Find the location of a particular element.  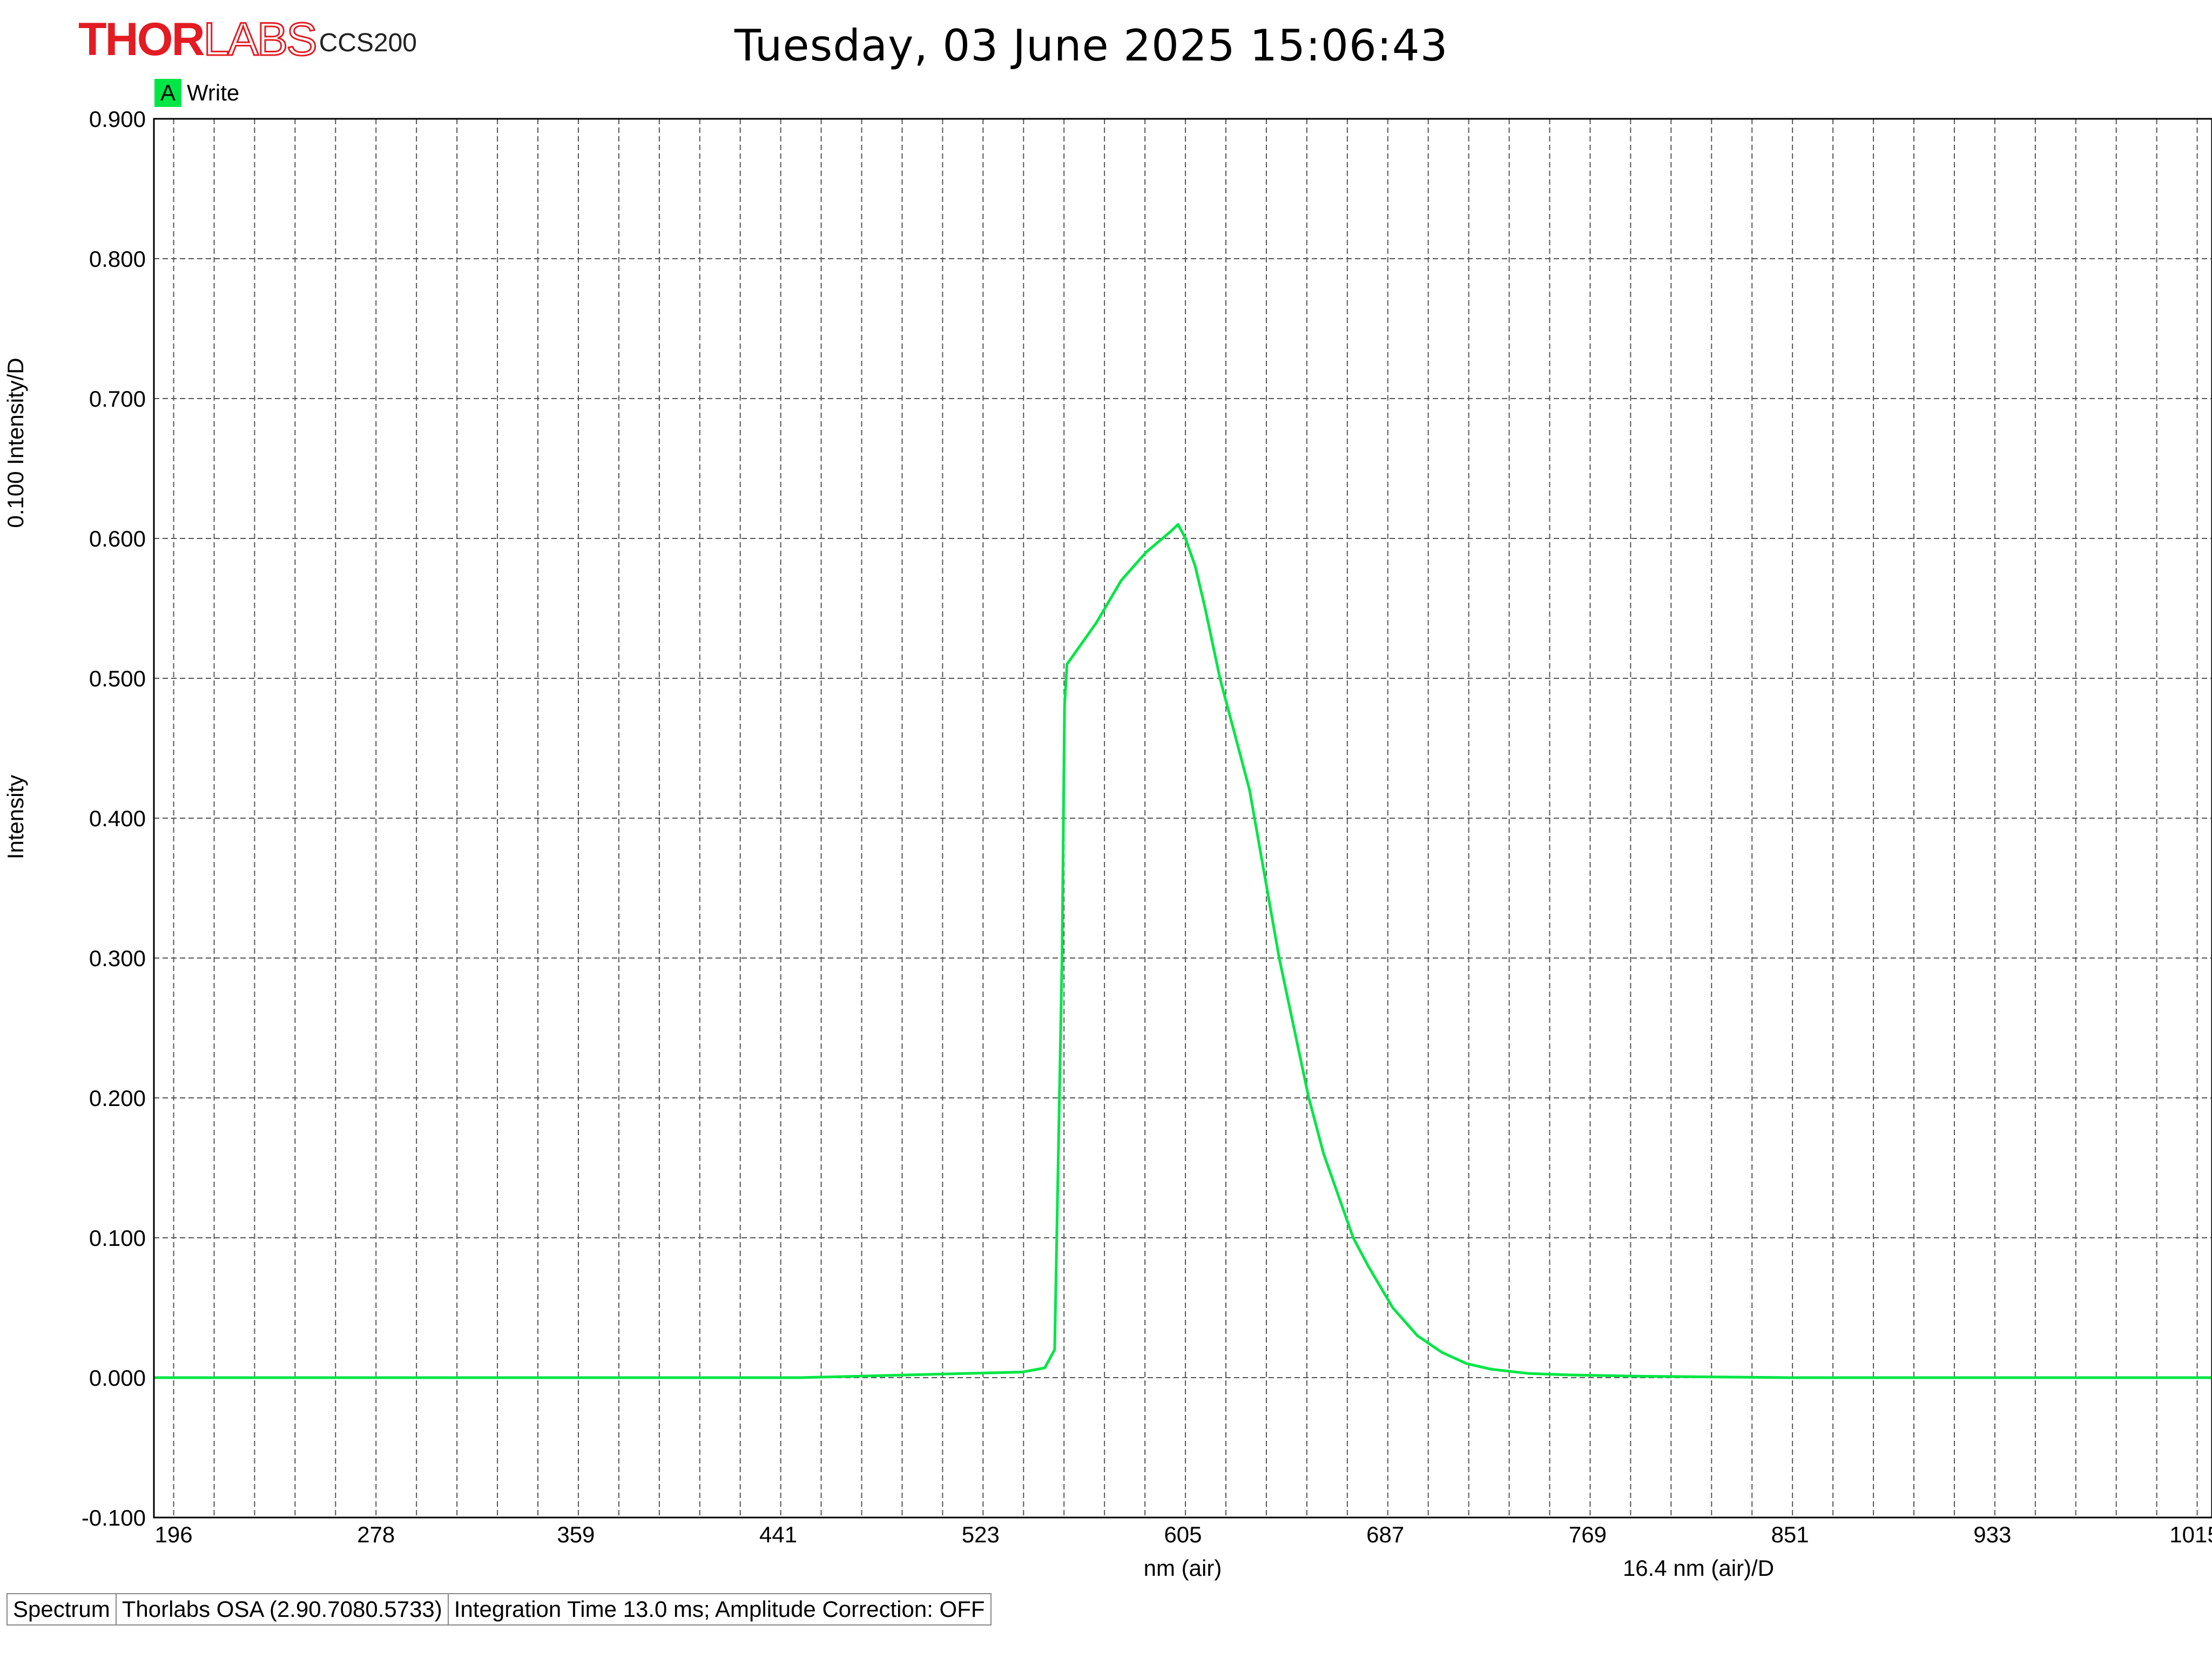

y-tick-label: 0.000 is located at coordinates (117, 1378).